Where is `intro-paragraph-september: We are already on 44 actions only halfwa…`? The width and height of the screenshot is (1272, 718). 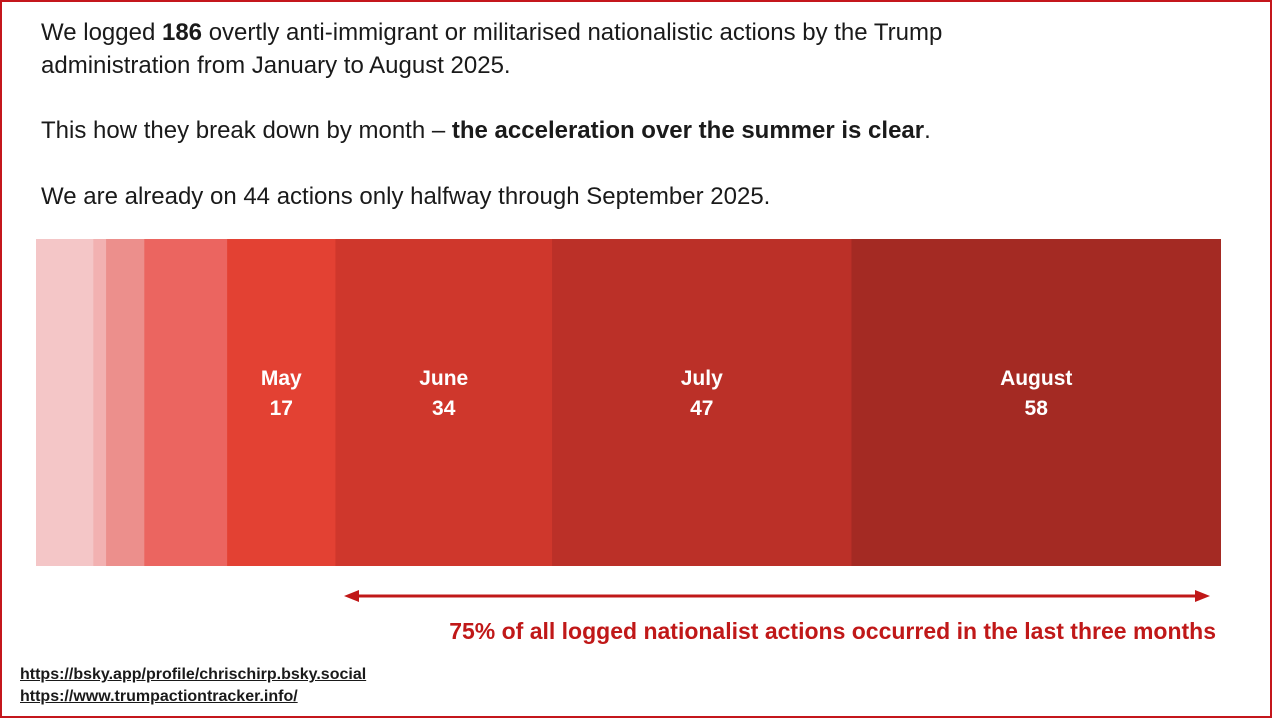 intro-paragraph-september: We are already on 44 actions only halfwa… is located at coordinates (406, 196).